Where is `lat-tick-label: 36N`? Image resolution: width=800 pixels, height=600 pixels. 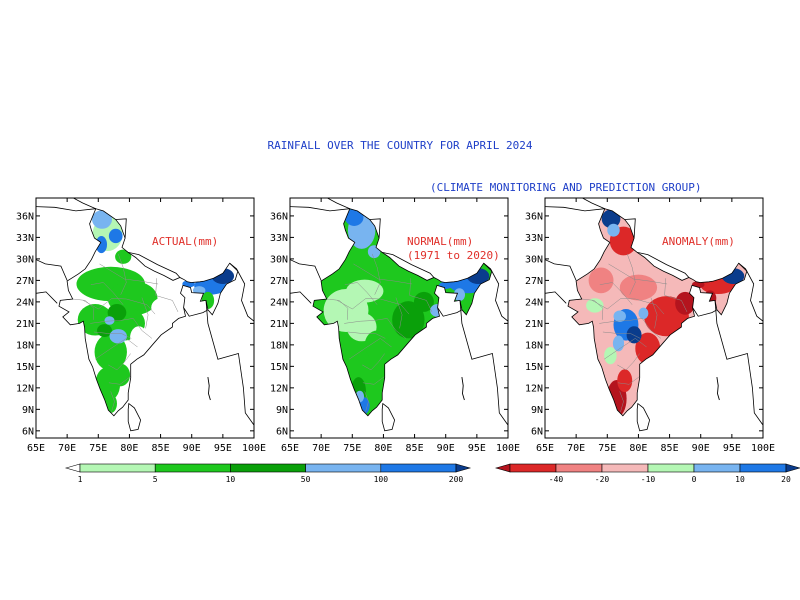
lat-tick-label: 36N is located at coordinates (279, 216).